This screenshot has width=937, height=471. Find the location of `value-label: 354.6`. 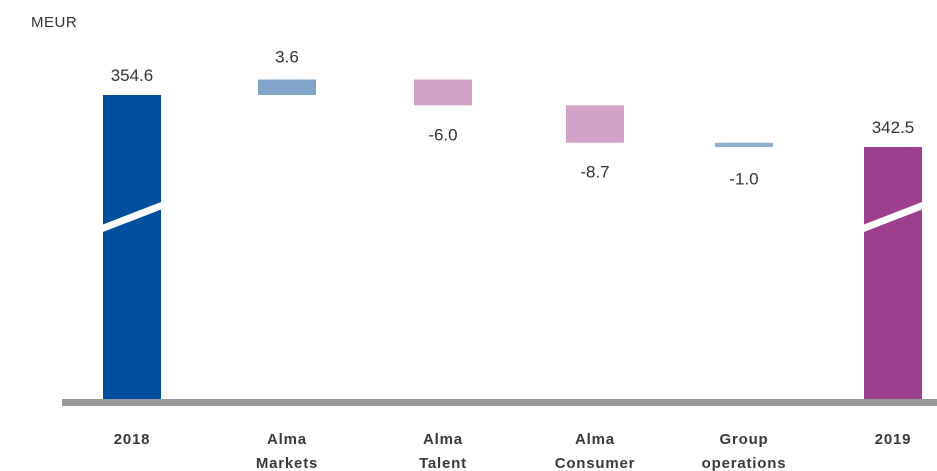

value-label: 354.6 is located at coordinates (132, 75).